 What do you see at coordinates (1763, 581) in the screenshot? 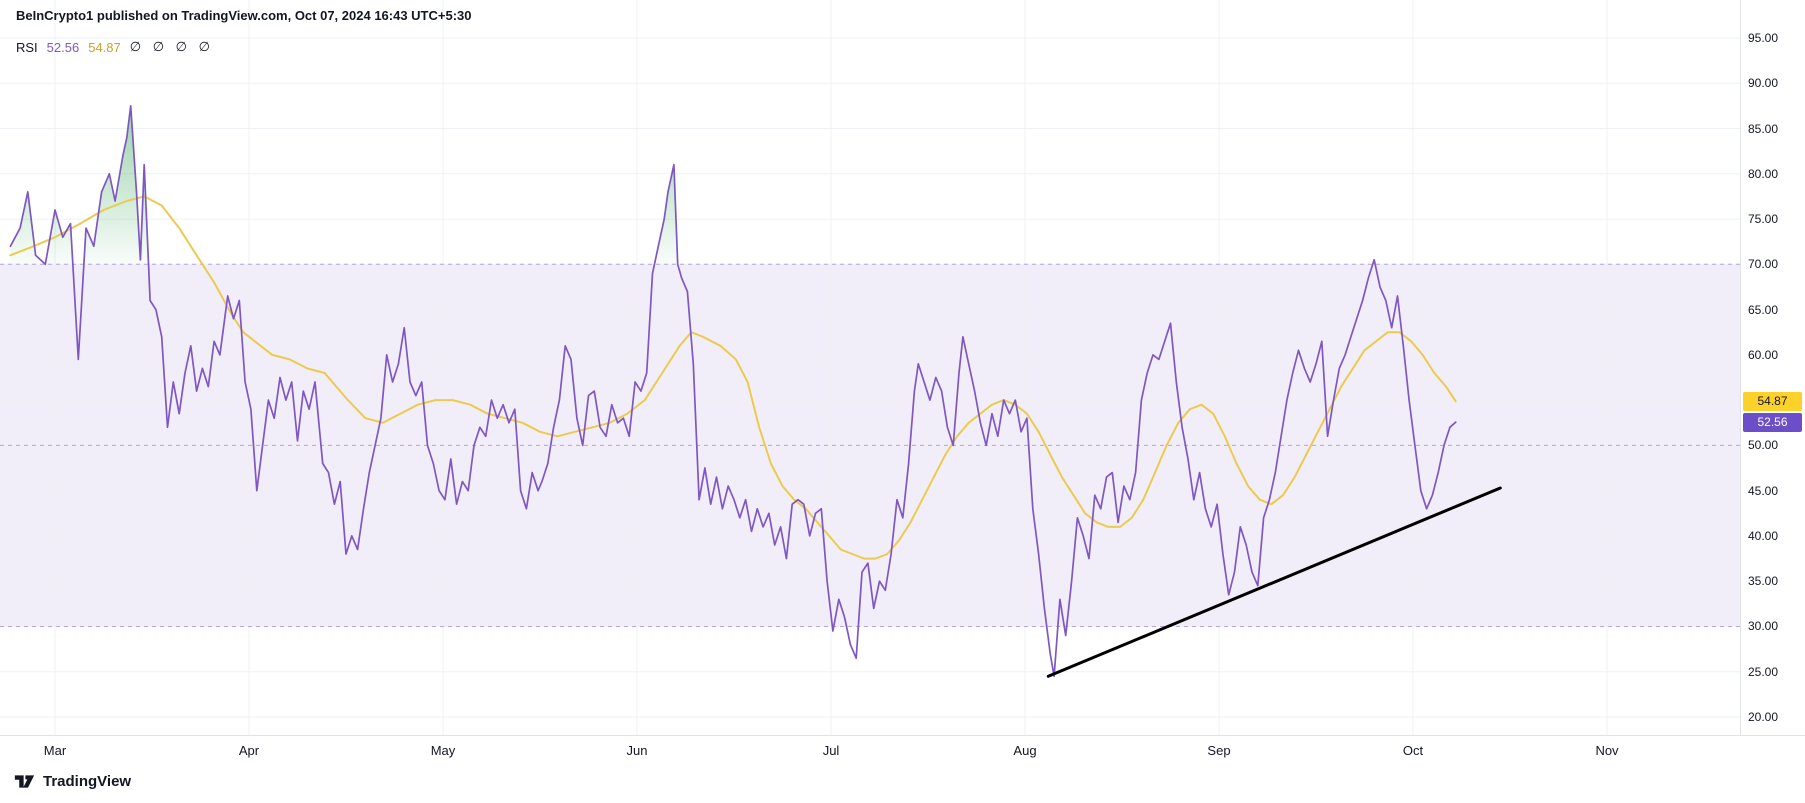
I see `price-scale-label: 35.00` at bounding box center [1763, 581].